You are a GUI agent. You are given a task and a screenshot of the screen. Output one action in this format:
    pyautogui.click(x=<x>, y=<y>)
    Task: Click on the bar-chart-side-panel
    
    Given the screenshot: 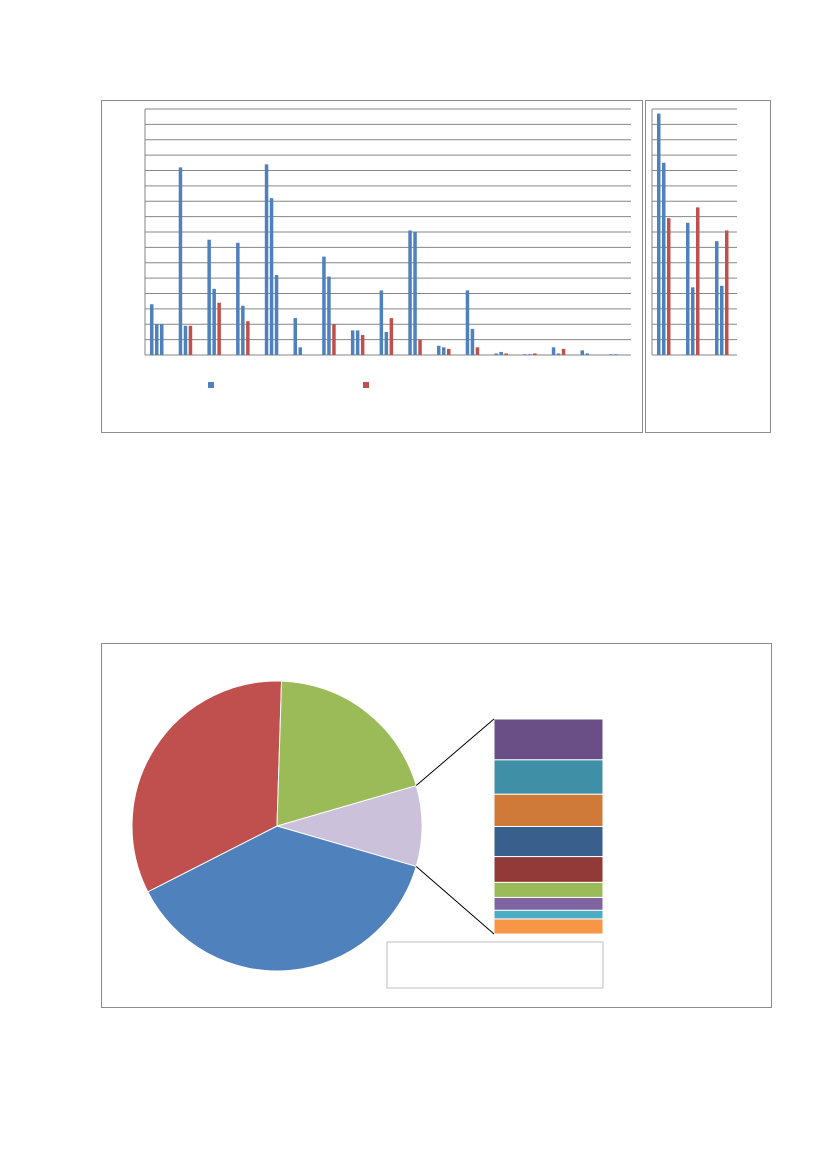 What is the action you would take?
    pyautogui.click(x=708, y=266)
    